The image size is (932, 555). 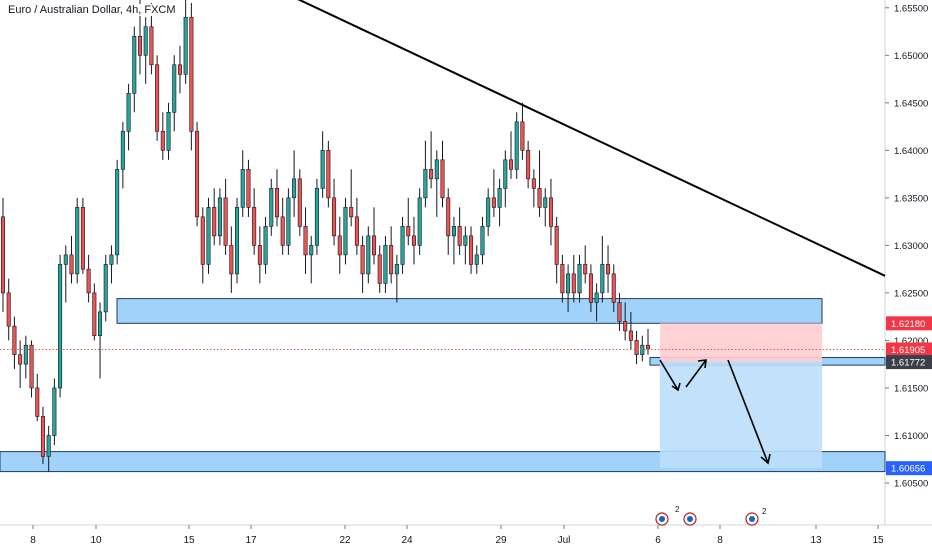 I want to click on event-count-label: 2, so click(x=764, y=511).